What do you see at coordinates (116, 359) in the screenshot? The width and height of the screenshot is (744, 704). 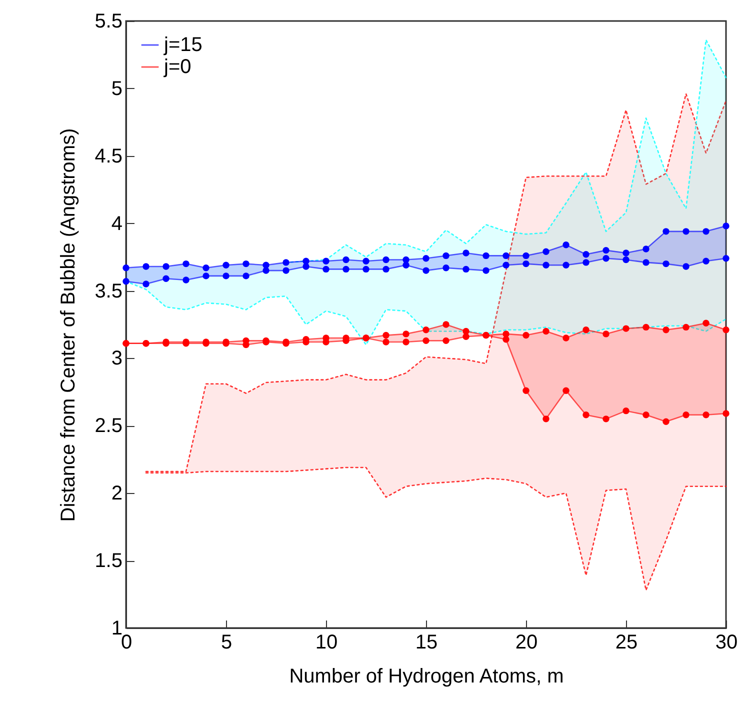 I see `y-tick-label: 3` at bounding box center [116, 359].